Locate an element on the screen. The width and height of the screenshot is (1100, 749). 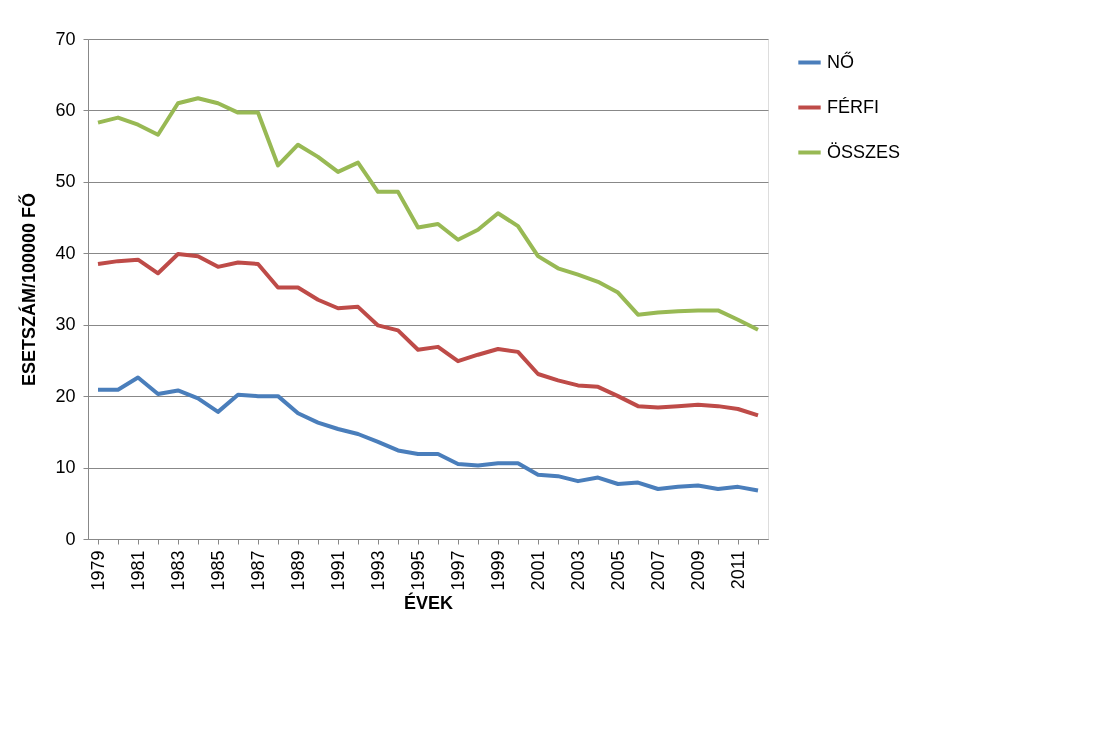
legend-label: FÉRFI is located at coordinates (853, 106).